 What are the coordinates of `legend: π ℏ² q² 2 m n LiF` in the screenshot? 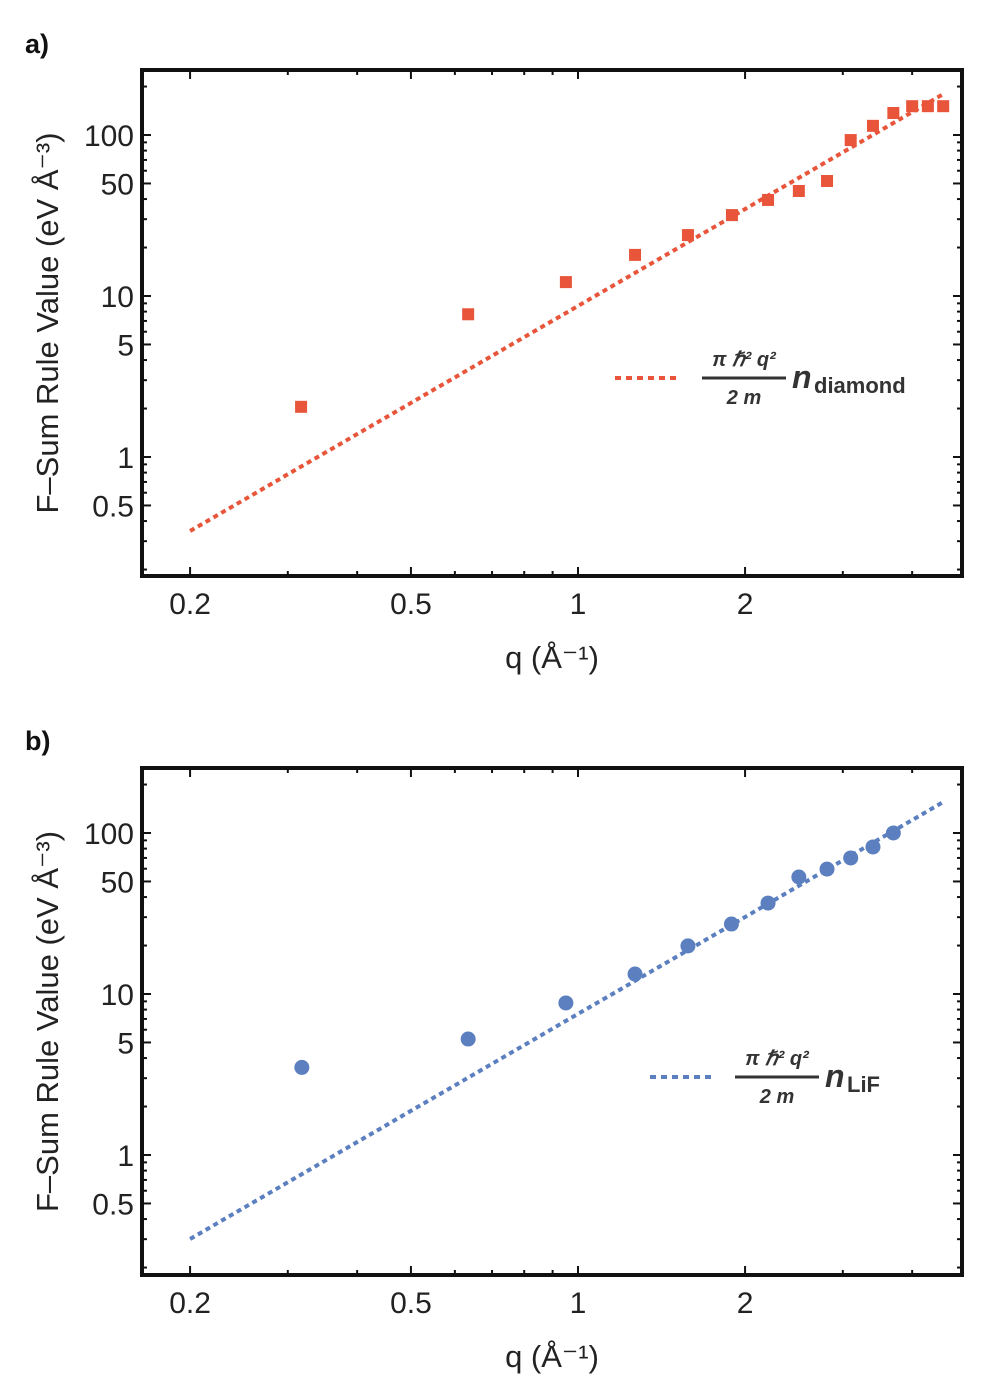 It's located at (765, 1078).